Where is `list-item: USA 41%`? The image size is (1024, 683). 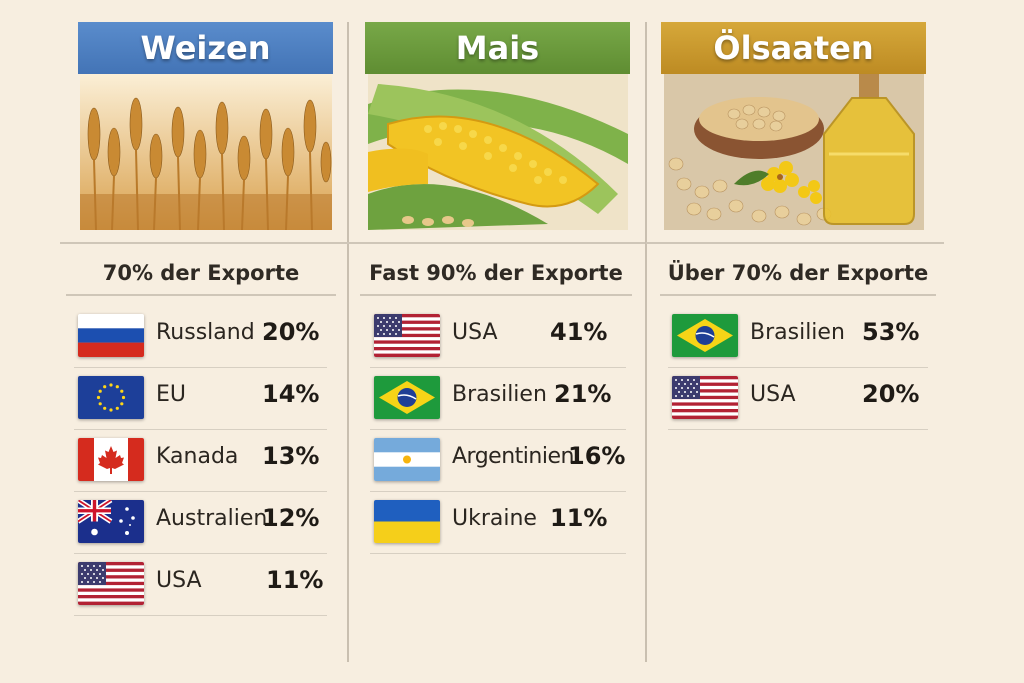 list-item: USA 41% is located at coordinates (498, 337).